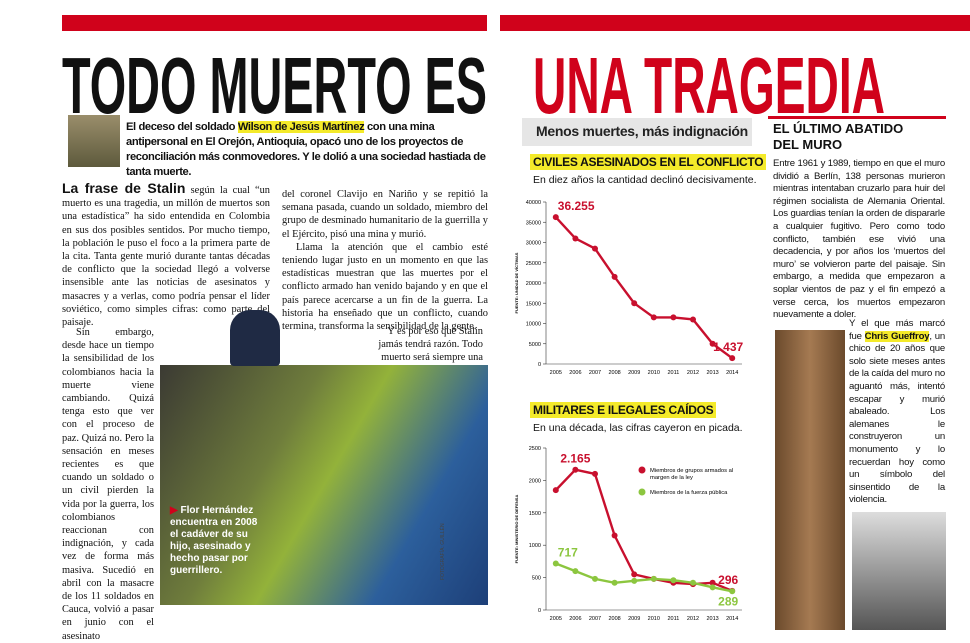 This screenshot has height=643, width=970. What do you see at coordinates (689, 493) in the screenshot?
I see `legend-label: Miembros de la fuerza pública` at bounding box center [689, 493].